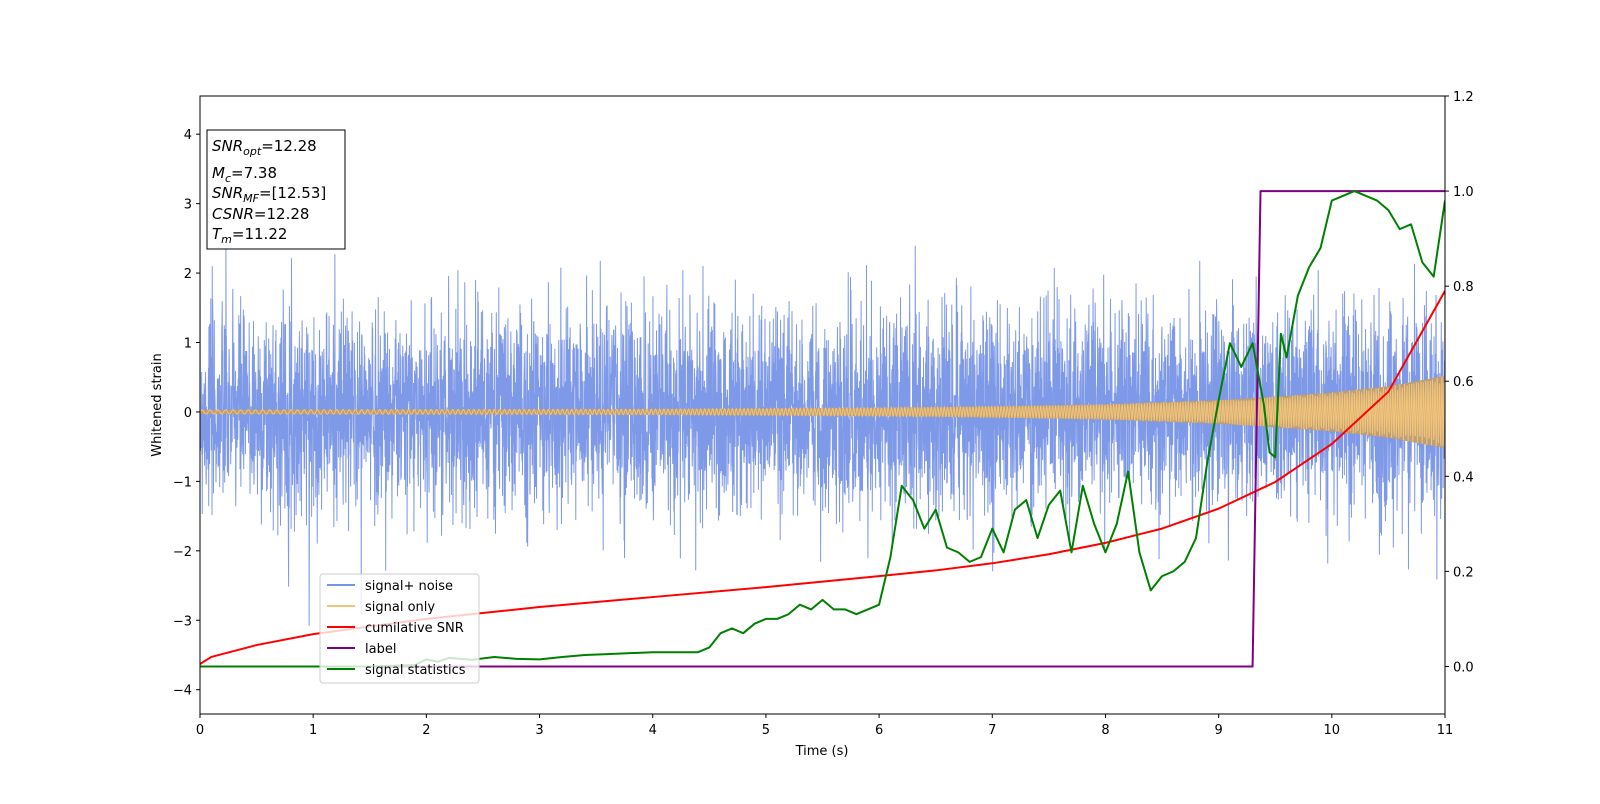 The image size is (1600, 804). Describe the element at coordinates (249, 235) in the screenshot. I see `info-line: Tm=11.22` at that location.